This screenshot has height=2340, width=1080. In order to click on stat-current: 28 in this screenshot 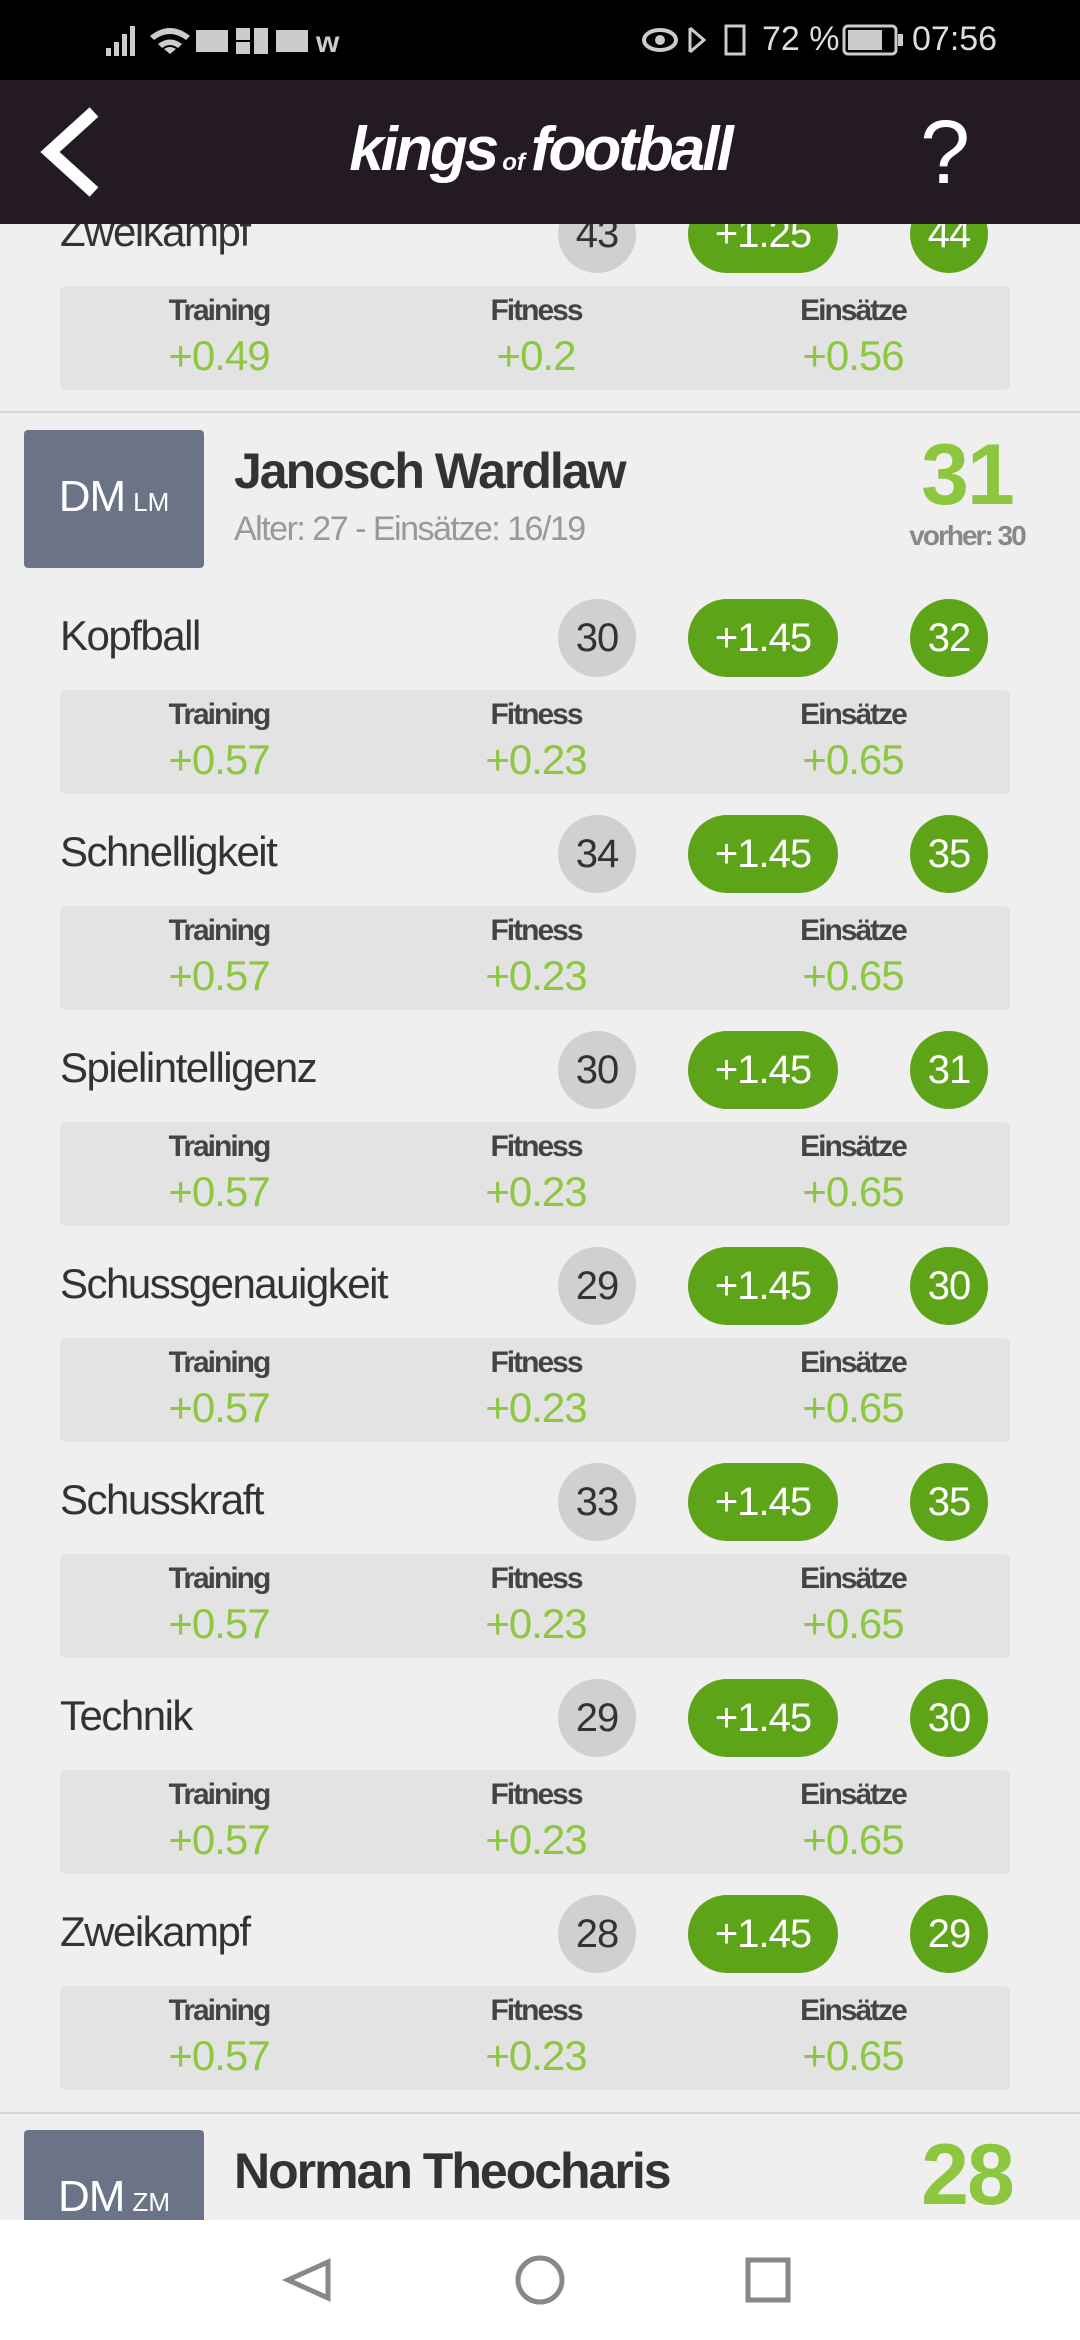, I will do `click(597, 1934)`.